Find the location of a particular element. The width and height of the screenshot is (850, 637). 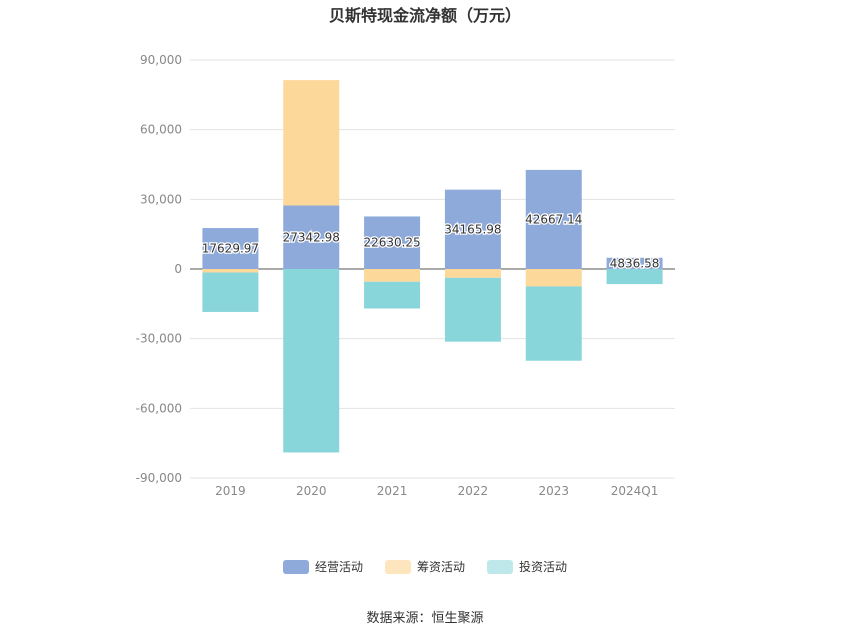

data-label: 34165.98 is located at coordinates (472, 229).